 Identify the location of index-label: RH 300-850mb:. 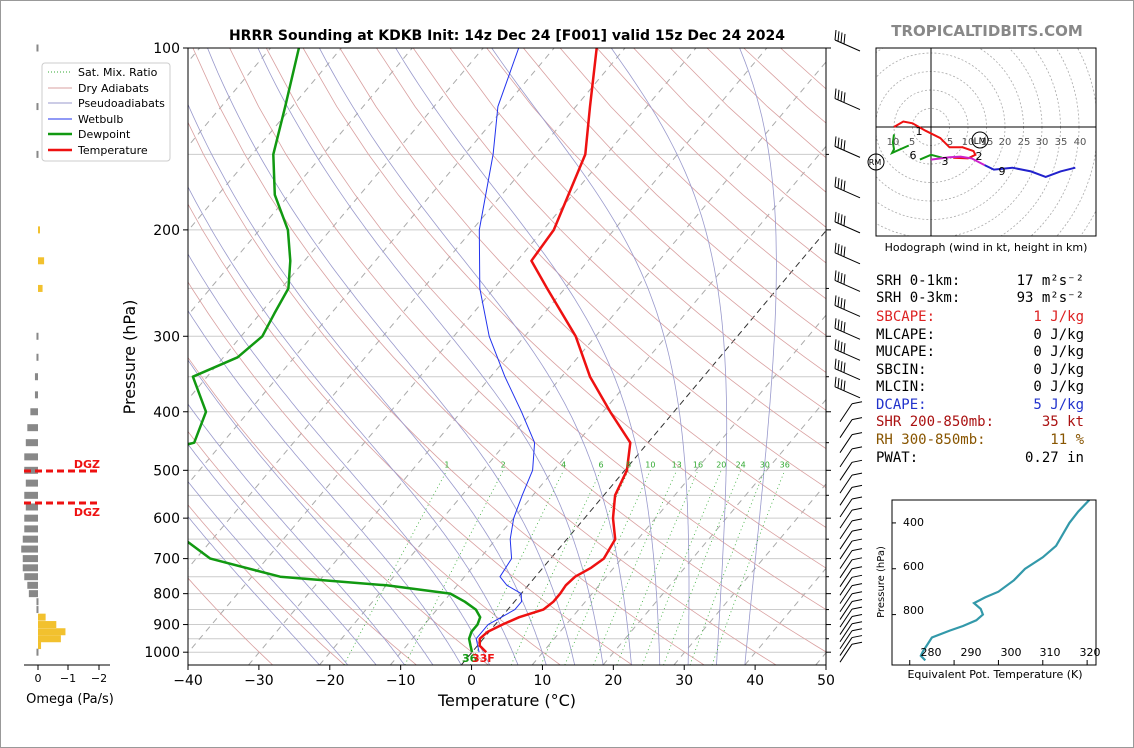
(931, 440).